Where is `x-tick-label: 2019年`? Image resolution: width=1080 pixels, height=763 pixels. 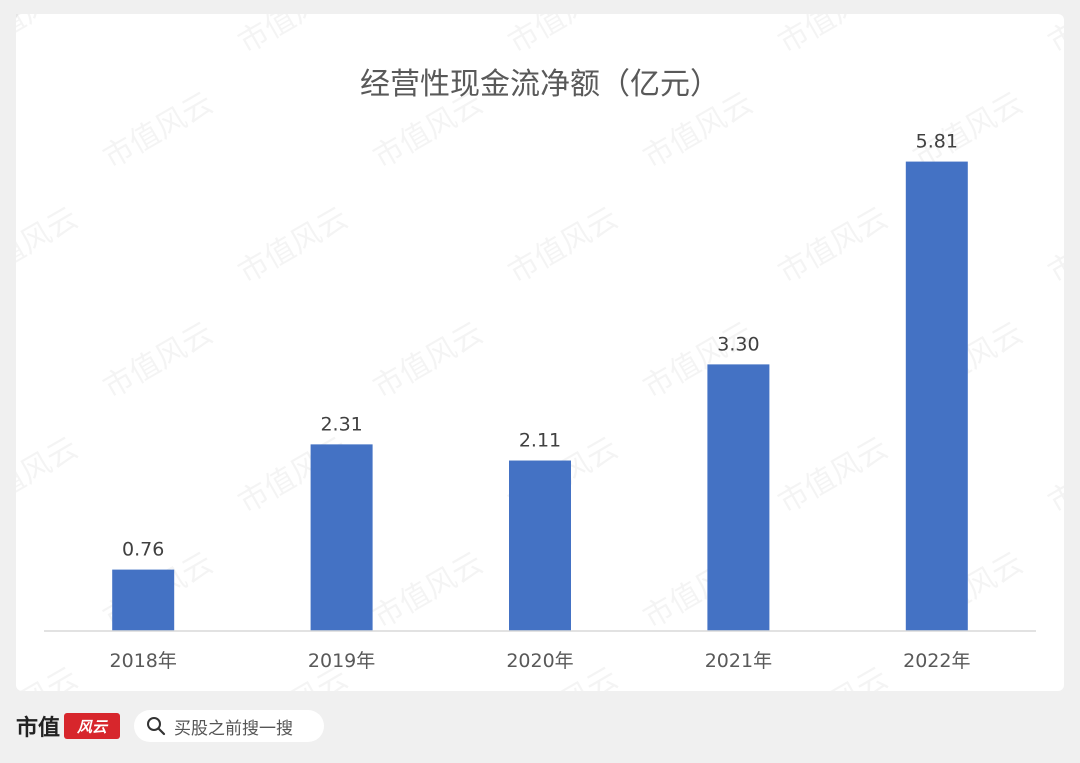 x-tick-label: 2019年 is located at coordinates (341, 661).